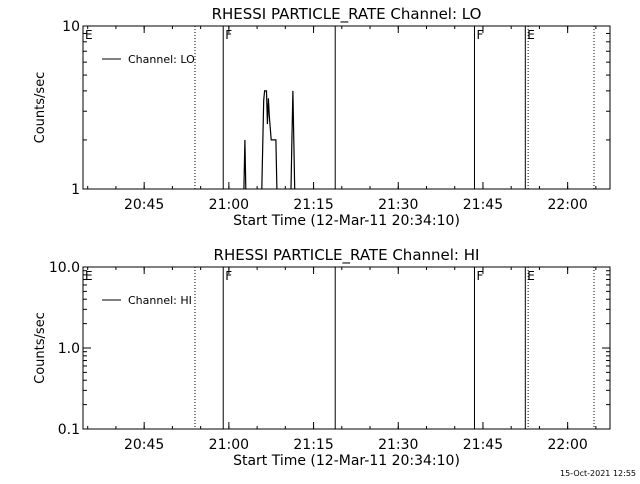 This screenshot has height=484, width=640. What do you see at coordinates (71, 27) in the screenshot?
I see `y-tick-label: 10` at bounding box center [71, 27].